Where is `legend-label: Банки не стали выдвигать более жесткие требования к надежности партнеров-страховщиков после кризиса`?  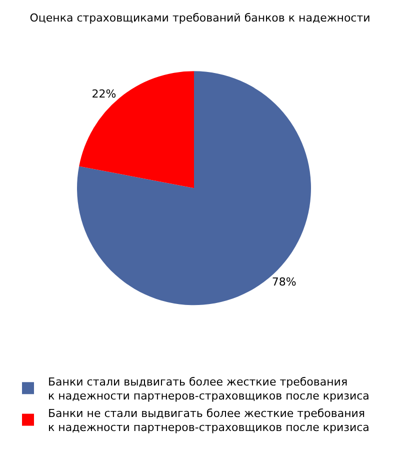 legend-label: Банки не стали выдвигать более жесткие требования к надежности партнеров-страховщиков после кризиса is located at coordinates (209, 420).